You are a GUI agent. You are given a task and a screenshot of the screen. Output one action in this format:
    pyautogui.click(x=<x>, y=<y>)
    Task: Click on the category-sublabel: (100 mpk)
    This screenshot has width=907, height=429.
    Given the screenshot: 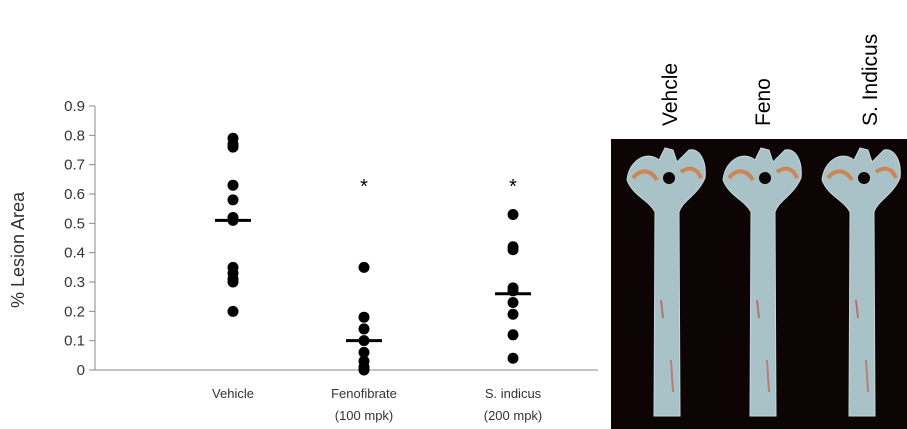 What is the action you would take?
    pyautogui.click(x=364, y=415)
    